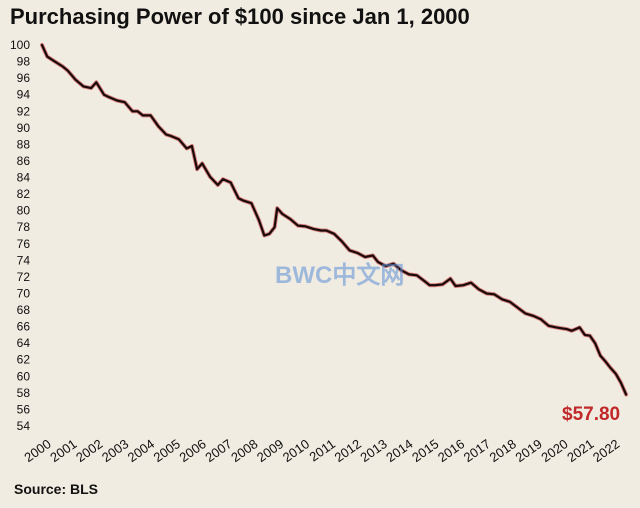  What do you see at coordinates (24, 178) in the screenshot?
I see `y-tick-label: 84` at bounding box center [24, 178].